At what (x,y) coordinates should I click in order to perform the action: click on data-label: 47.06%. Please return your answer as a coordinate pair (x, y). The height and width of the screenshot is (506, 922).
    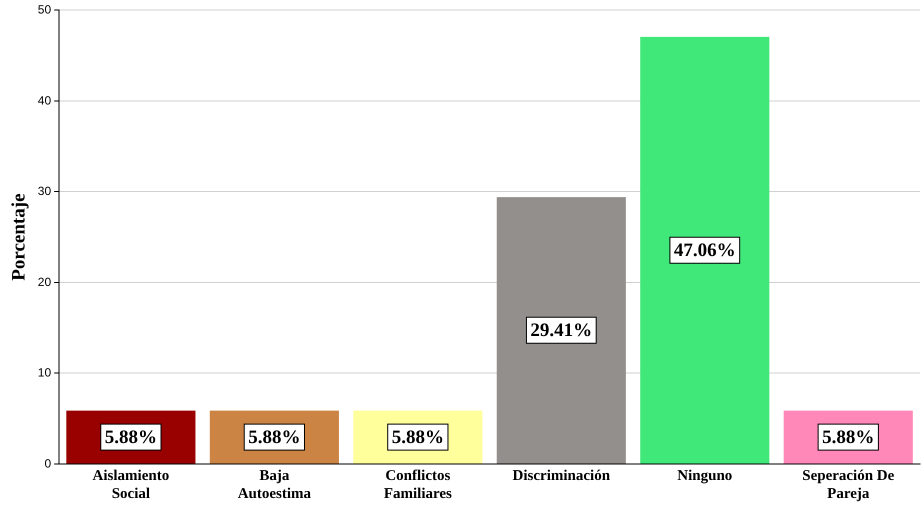
    Looking at the image, I should click on (705, 251).